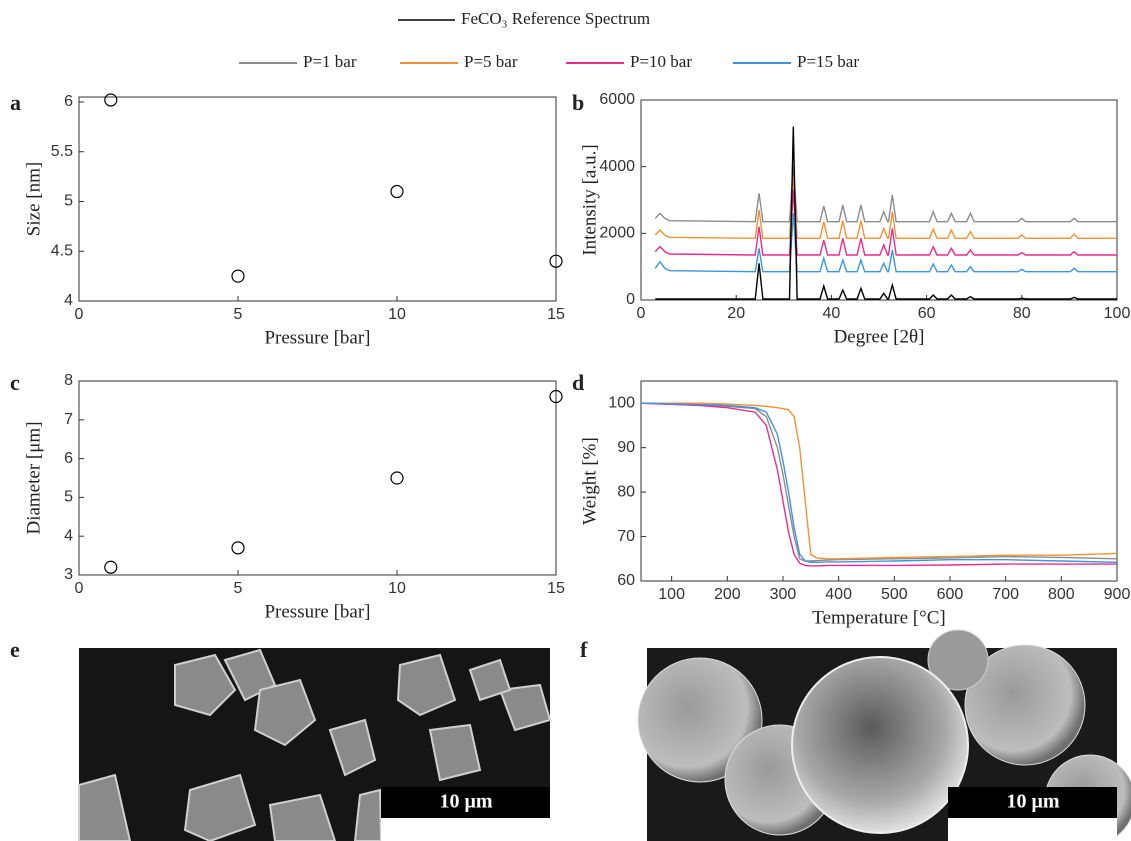  I want to click on y-axis-label: Size [nm], so click(33, 199).